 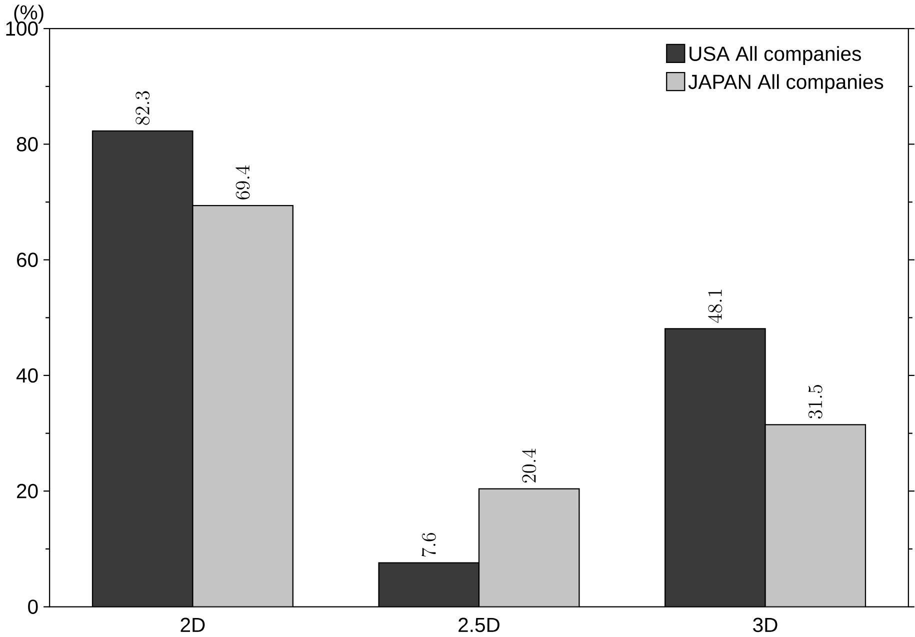 What do you see at coordinates (429, 545) in the screenshot?
I see `data-label: 7.6` at bounding box center [429, 545].